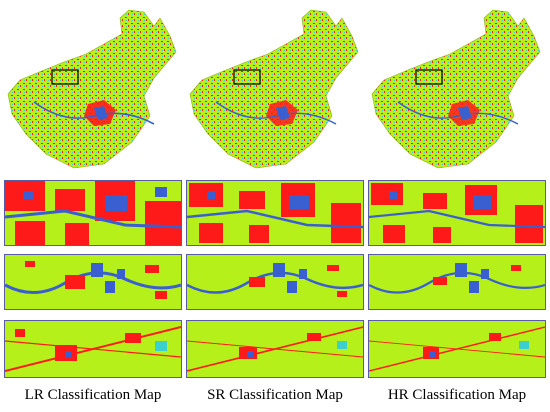 This screenshot has height=412, width=550. I want to click on hr-region-map, so click(456, 89).